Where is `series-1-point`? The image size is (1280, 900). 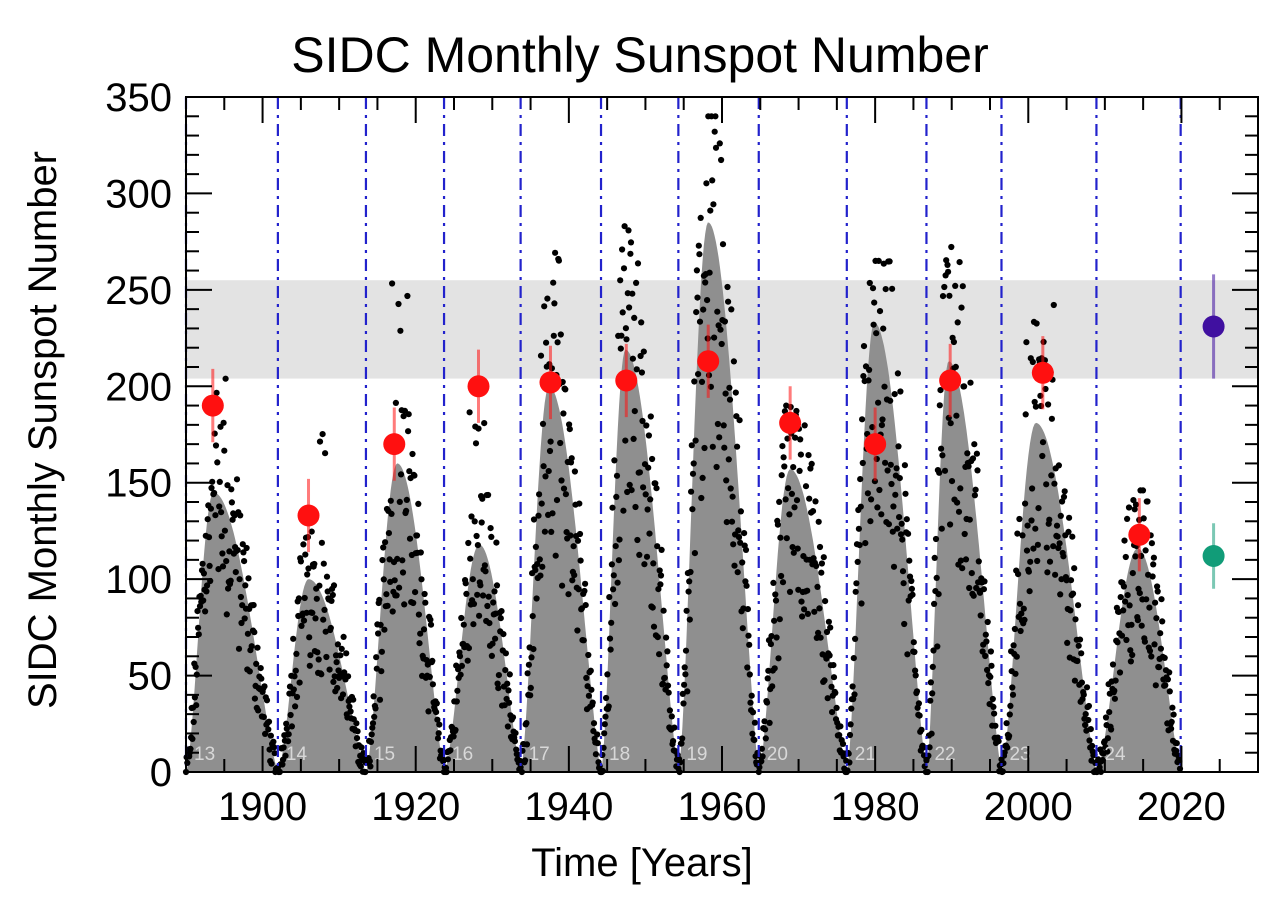 series-1-point is located at coordinates (1213, 326).